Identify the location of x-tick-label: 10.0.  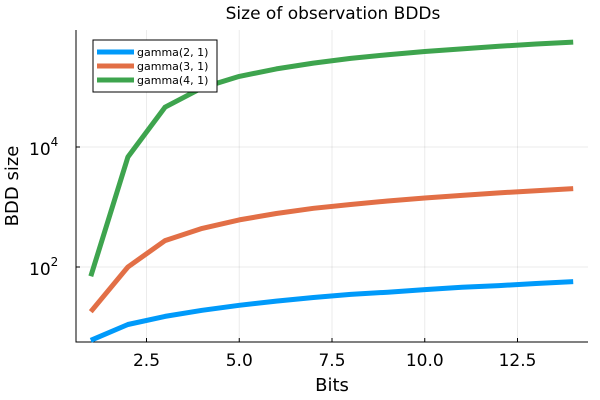
(425, 361).